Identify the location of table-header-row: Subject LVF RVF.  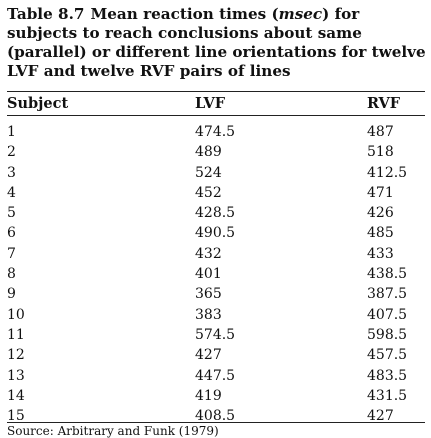
(216, 104).